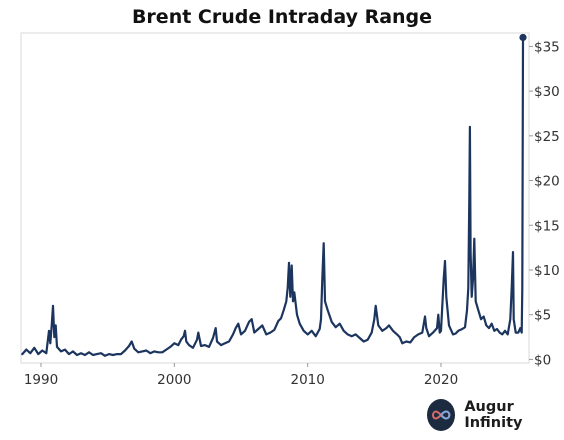  What do you see at coordinates (441, 415) in the screenshot?
I see `infinity-icon` at bounding box center [441, 415].